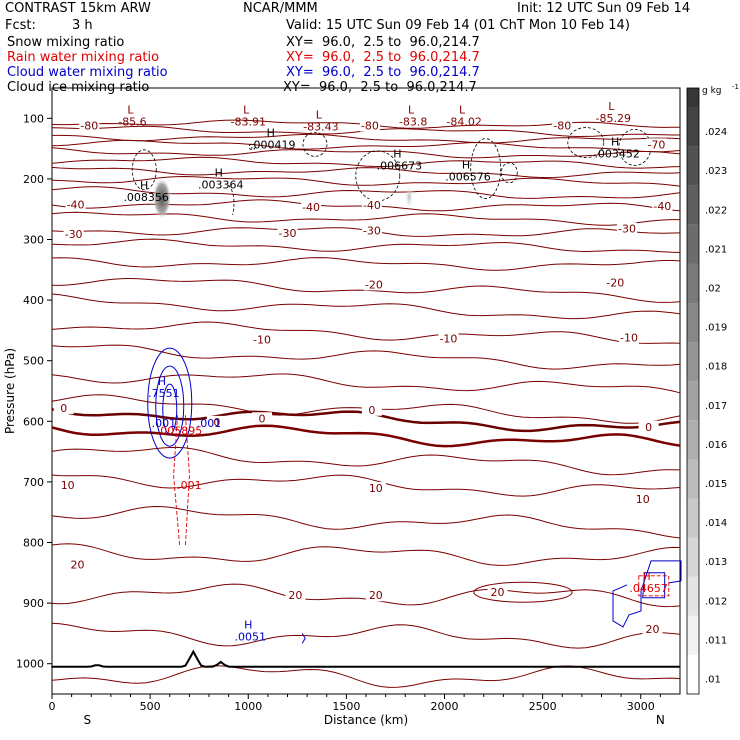 This screenshot has width=740, height=740. What do you see at coordinates (33, 421) in the screenshot?
I see `y-tick-label: 600` at bounding box center [33, 421].